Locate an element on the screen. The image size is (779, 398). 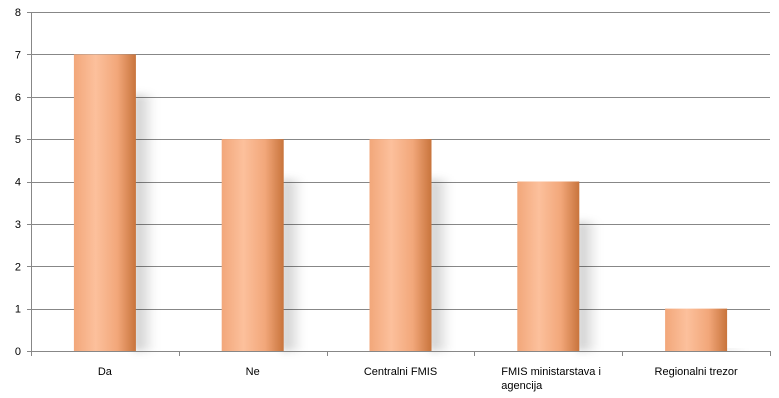
y-tick-label-4: 4 is located at coordinates (18, 183).